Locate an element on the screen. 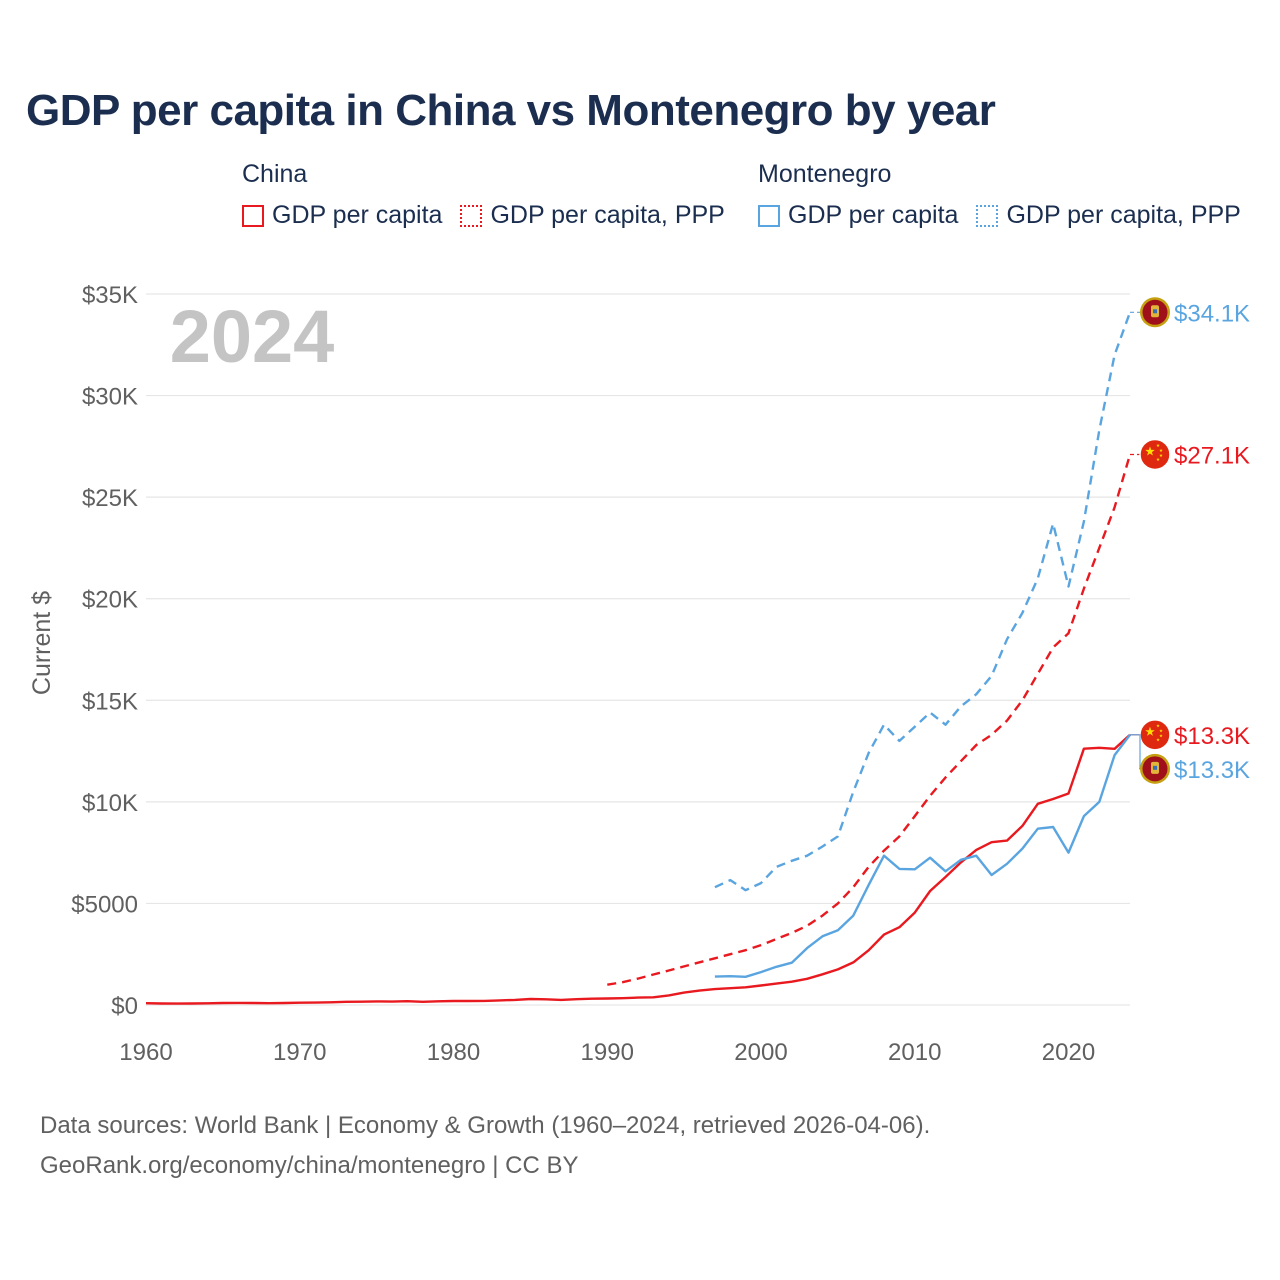 Image resolution: width=1280 pixels, height=1280 pixels. legend-item-montenegro-gdp-ppp: GDP per capita, PPP is located at coordinates (1108, 215).